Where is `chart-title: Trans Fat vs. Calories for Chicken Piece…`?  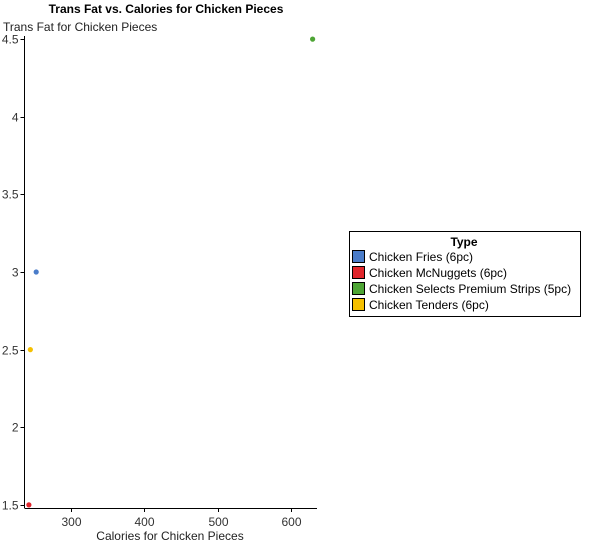
chart-title: Trans Fat vs. Calories for Chicken Piece… is located at coordinates (166, 9).